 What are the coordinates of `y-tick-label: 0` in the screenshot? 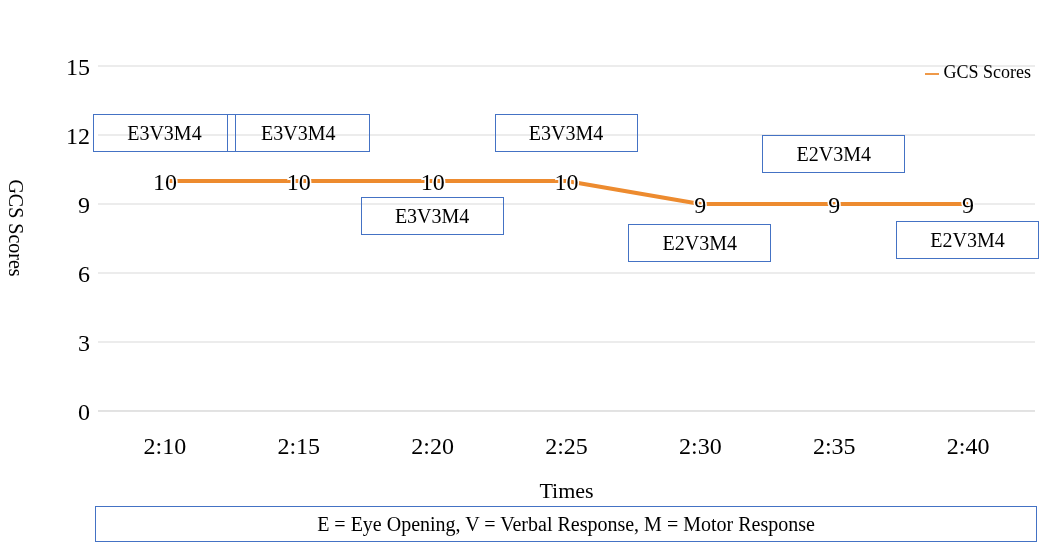 It's located at (84, 411).